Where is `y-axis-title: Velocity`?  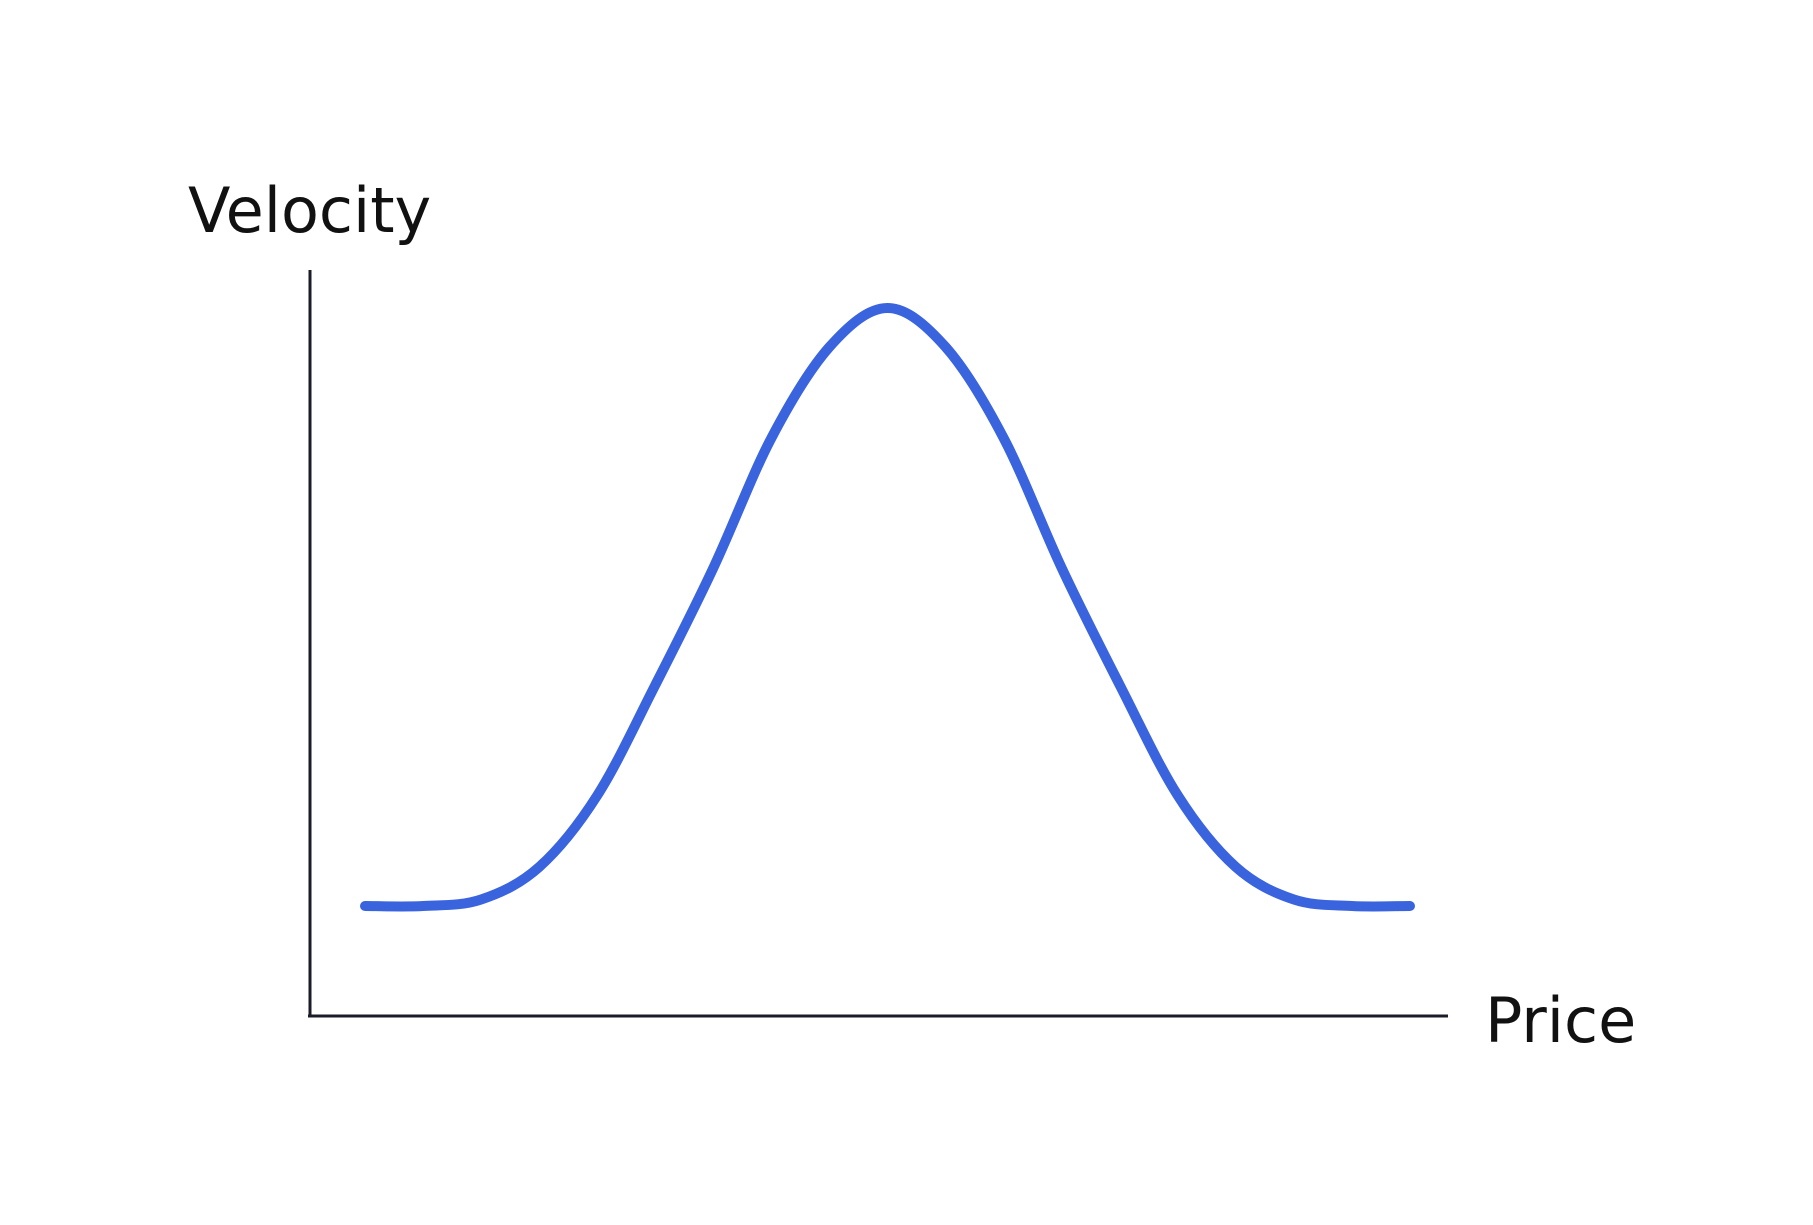 y-axis-title: Velocity is located at coordinates (309, 210).